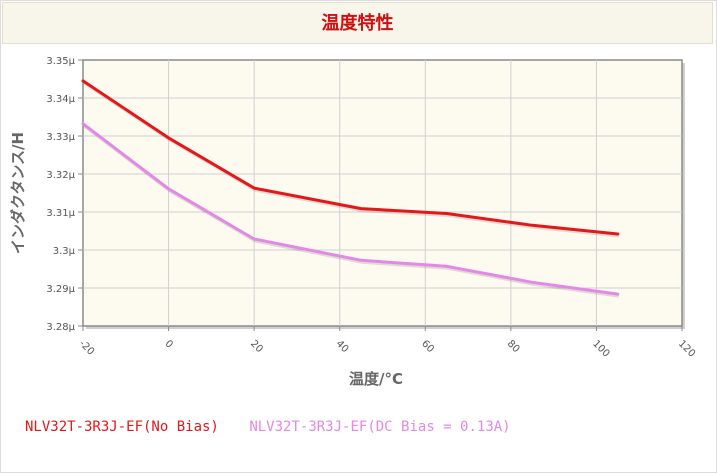 This screenshot has width=717, height=473. What do you see at coordinates (64, 251) in the screenshot?
I see `y-tick-label: 3.3µ` at bounding box center [64, 251].